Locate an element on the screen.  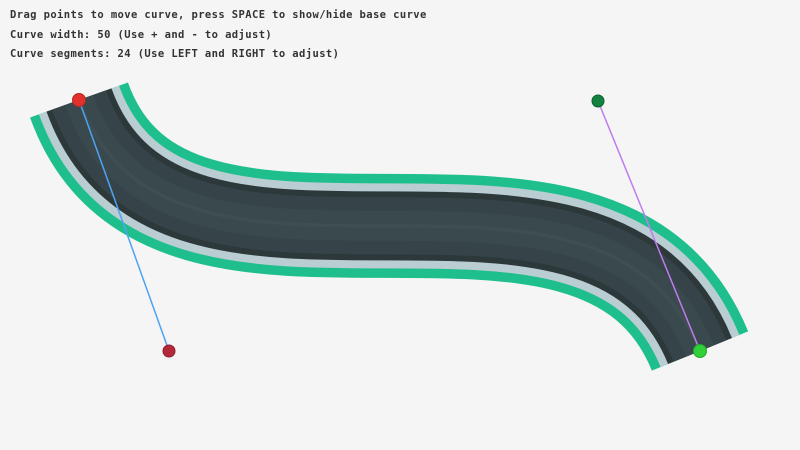
handle-line-start is located at coordinates (124, 225).